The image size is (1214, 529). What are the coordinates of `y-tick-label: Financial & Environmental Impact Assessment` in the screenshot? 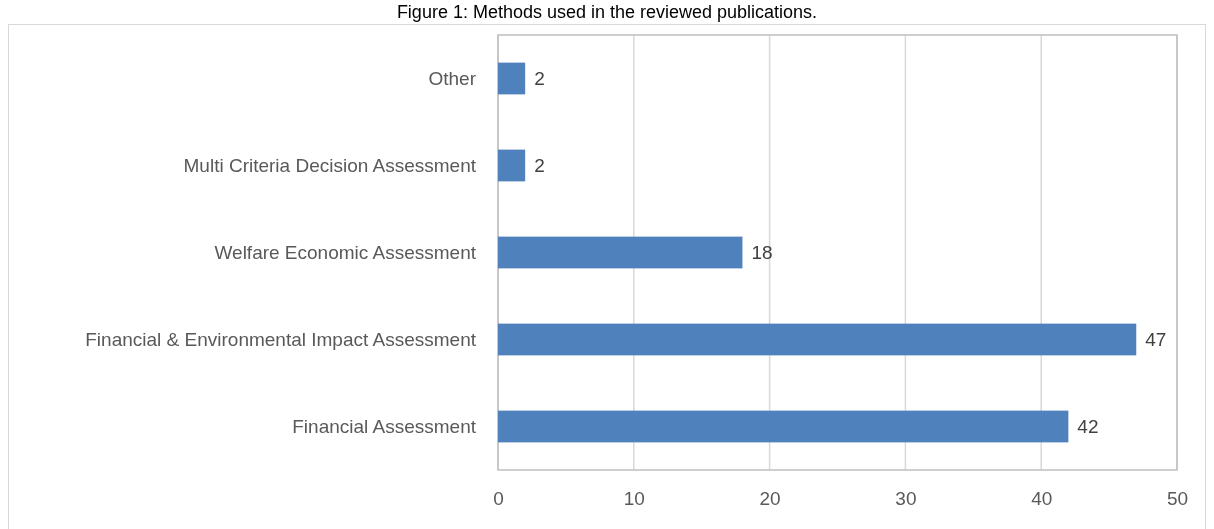 It's located at (281, 339).